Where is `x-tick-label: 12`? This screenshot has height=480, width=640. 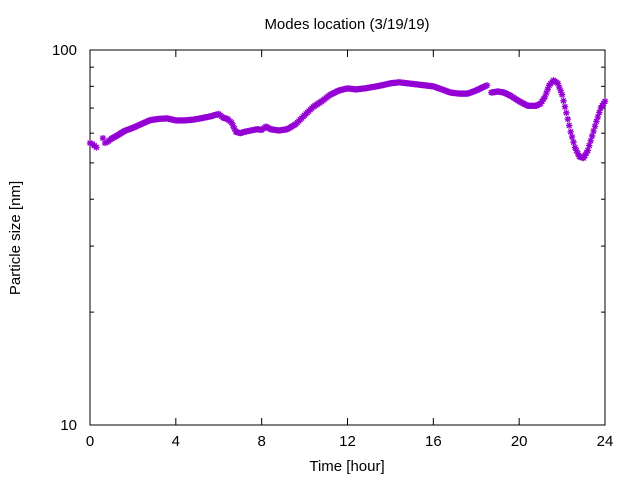
x-tick-label: 12 is located at coordinates (347, 441).